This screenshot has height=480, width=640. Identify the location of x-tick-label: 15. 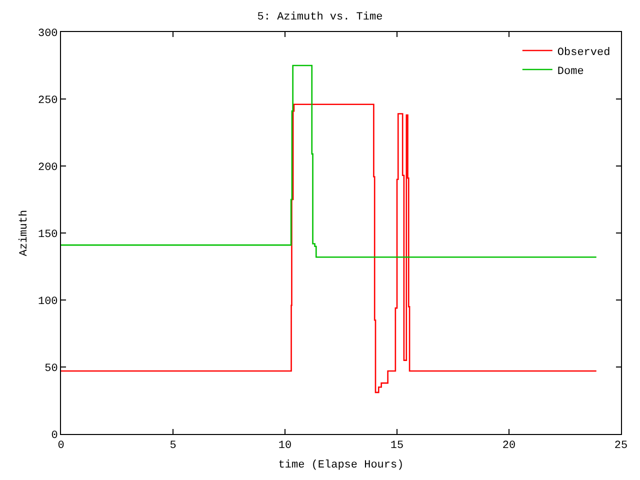
(397, 446).